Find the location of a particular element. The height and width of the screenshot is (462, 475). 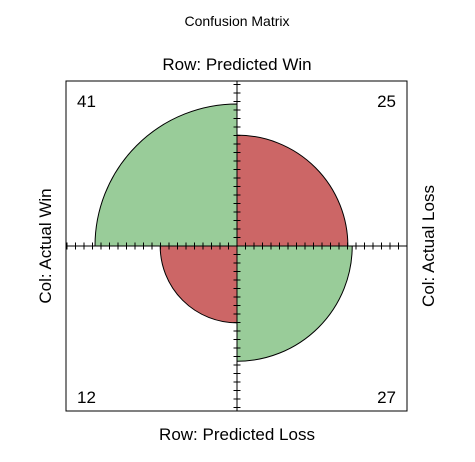

slice-top-left is located at coordinates (166, 175).